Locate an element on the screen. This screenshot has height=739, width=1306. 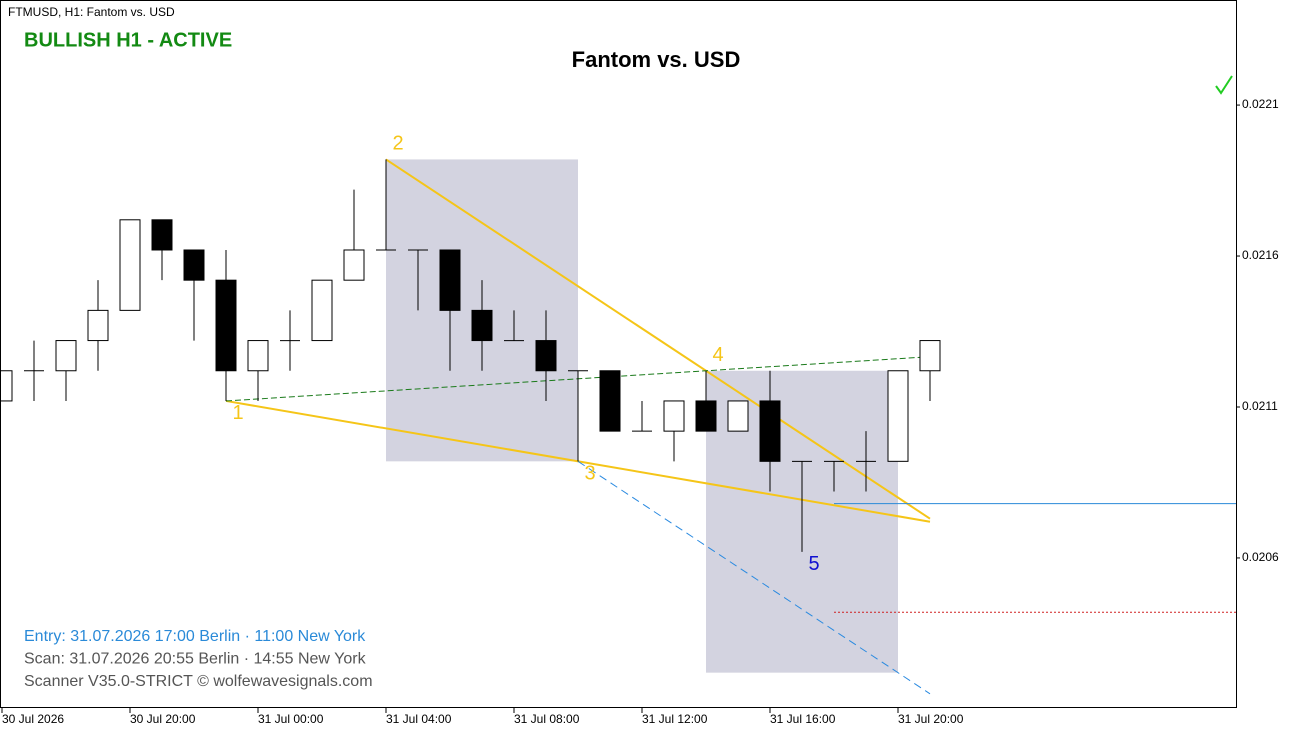
wave-label: 3 is located at coordinates (589, 474).